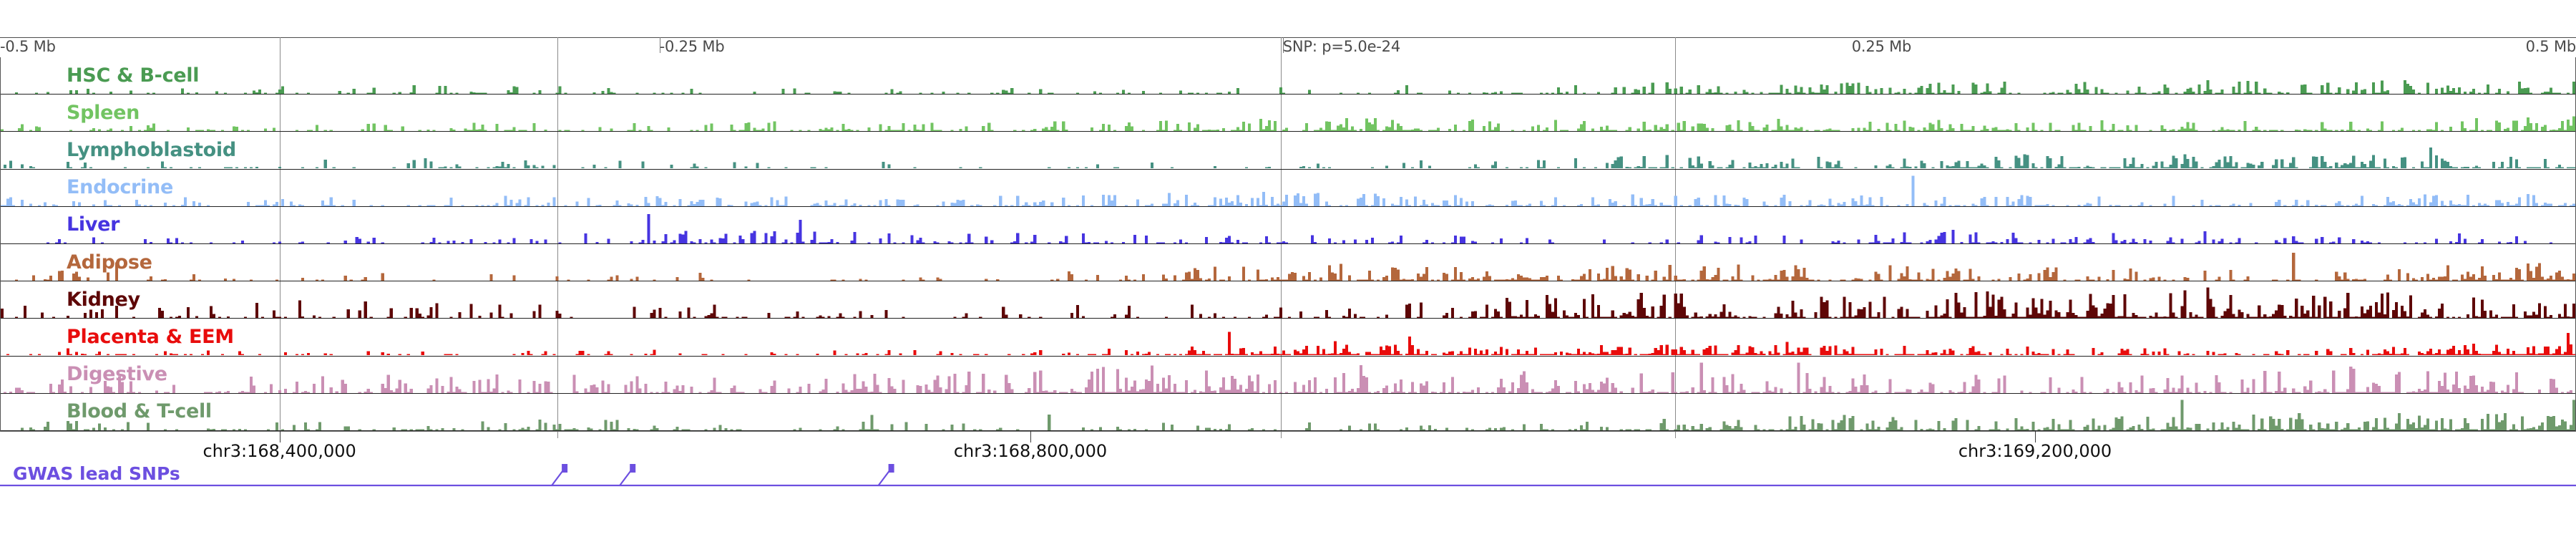 This screenshot has width=2576, height=537. I want to click on track-label-digestive: Digestive, so click(117, 373).